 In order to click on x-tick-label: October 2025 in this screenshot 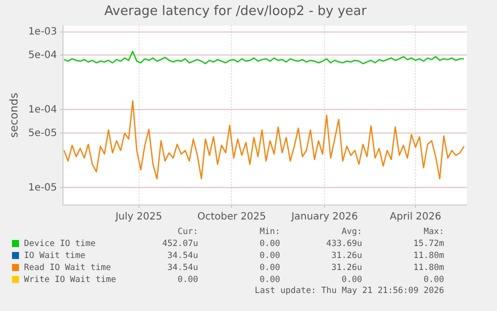, I will do `click(231, 217)`.